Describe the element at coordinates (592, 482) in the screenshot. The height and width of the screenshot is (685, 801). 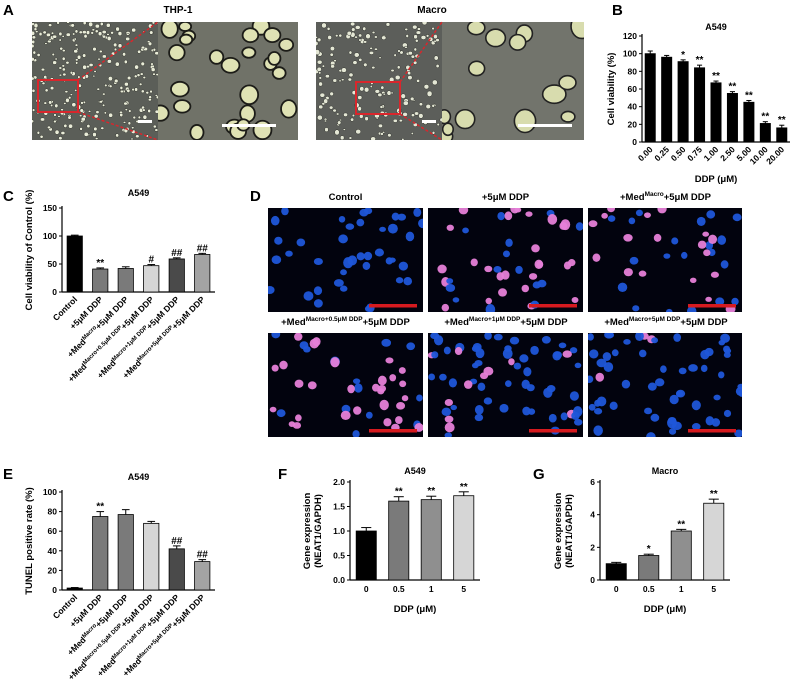
I see `y-tick-label: 6` at that location.